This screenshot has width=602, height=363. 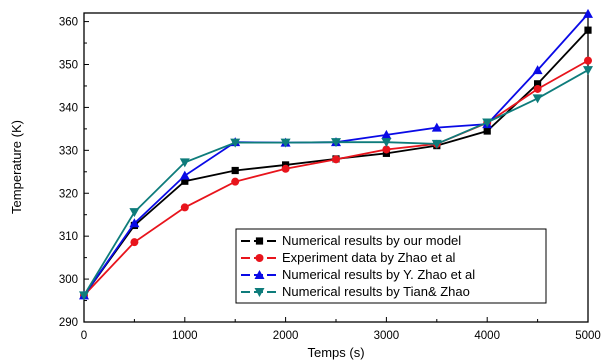 I want to click on y-tick-label: 350, so click(x=68, y=66).